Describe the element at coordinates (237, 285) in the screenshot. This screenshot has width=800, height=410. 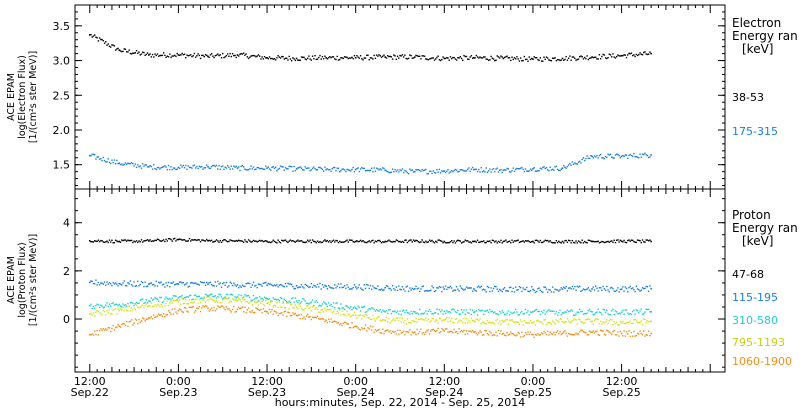
I see `proton-series-2-point` at that location.